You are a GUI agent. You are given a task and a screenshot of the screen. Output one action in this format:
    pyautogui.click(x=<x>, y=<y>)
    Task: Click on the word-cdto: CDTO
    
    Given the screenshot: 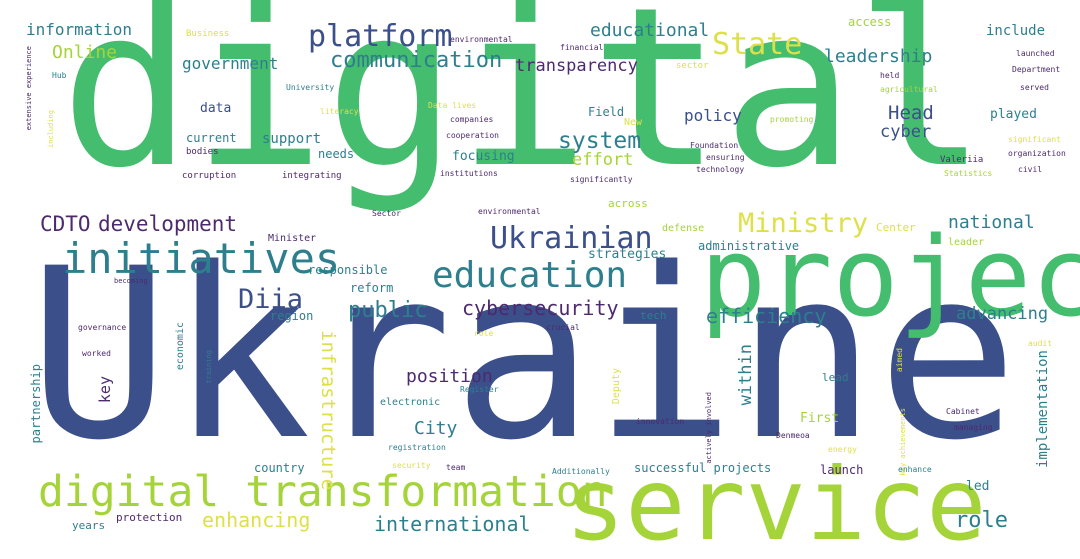 What is the action you would take?
    pyautogui.click(x=65, y=224)
    